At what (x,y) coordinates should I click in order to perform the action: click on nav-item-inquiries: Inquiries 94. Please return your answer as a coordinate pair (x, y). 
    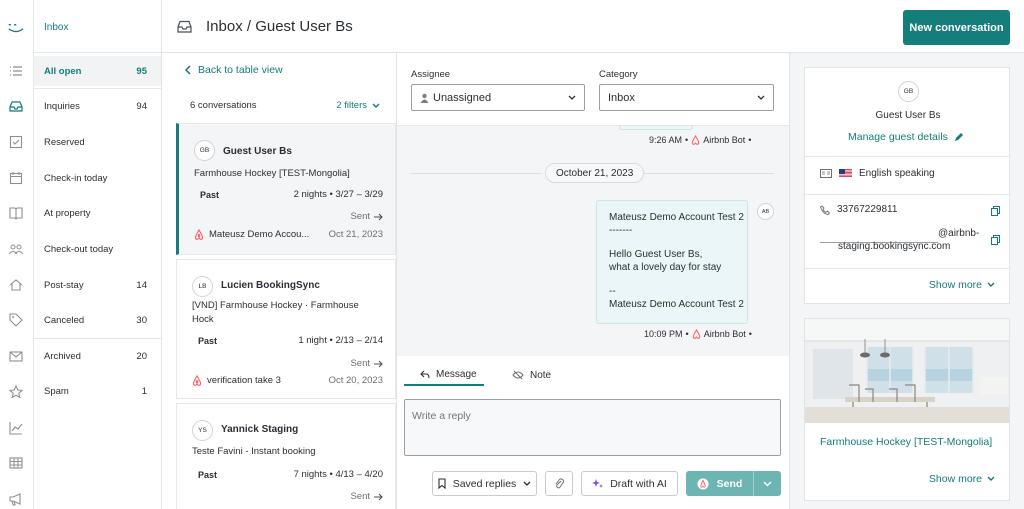
    Looking at the image, I should click on (97, 106).